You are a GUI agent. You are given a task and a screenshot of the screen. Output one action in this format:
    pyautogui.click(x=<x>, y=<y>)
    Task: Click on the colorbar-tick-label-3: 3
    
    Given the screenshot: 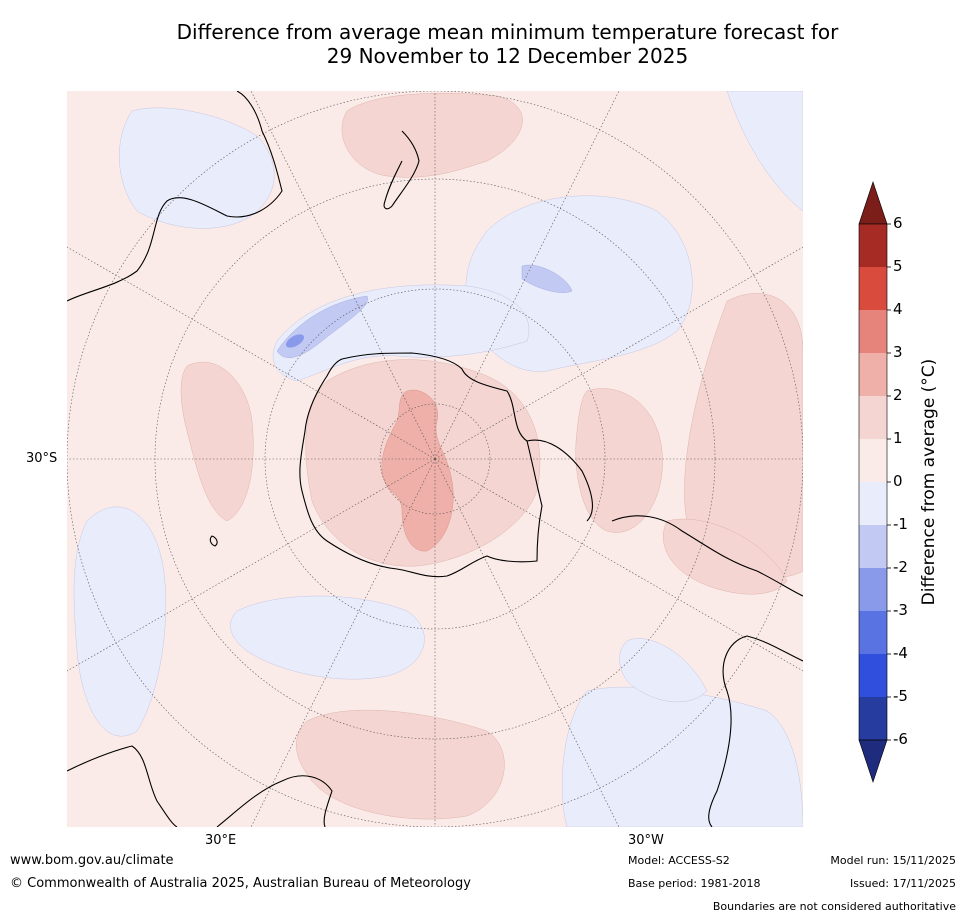 What is the action you would take?
    pyautogui.click(x=898, y=352)
    